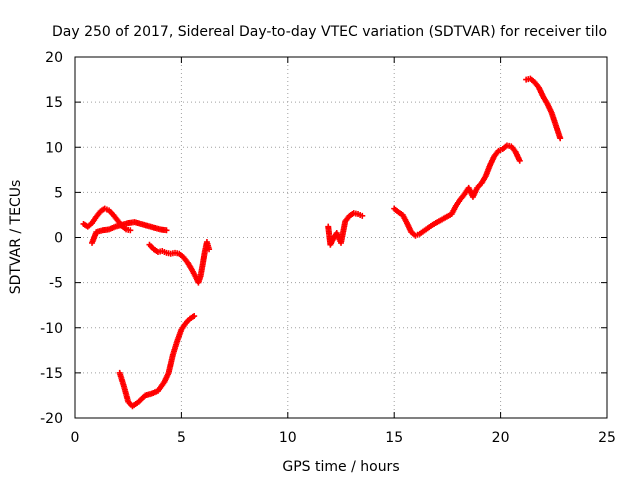 The image size is (640, 480). I want to click on y-tick-label: 5, so click(58, 193).